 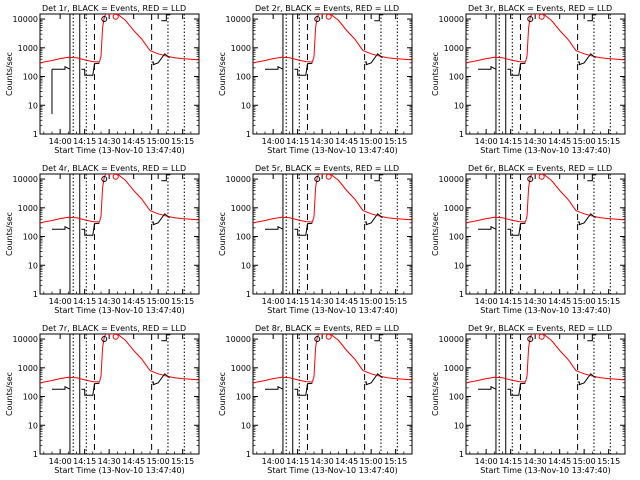 I want to click on chart-title: Det 5r, BLACK = Events, RED = LLD, so click(x=327, y=168).